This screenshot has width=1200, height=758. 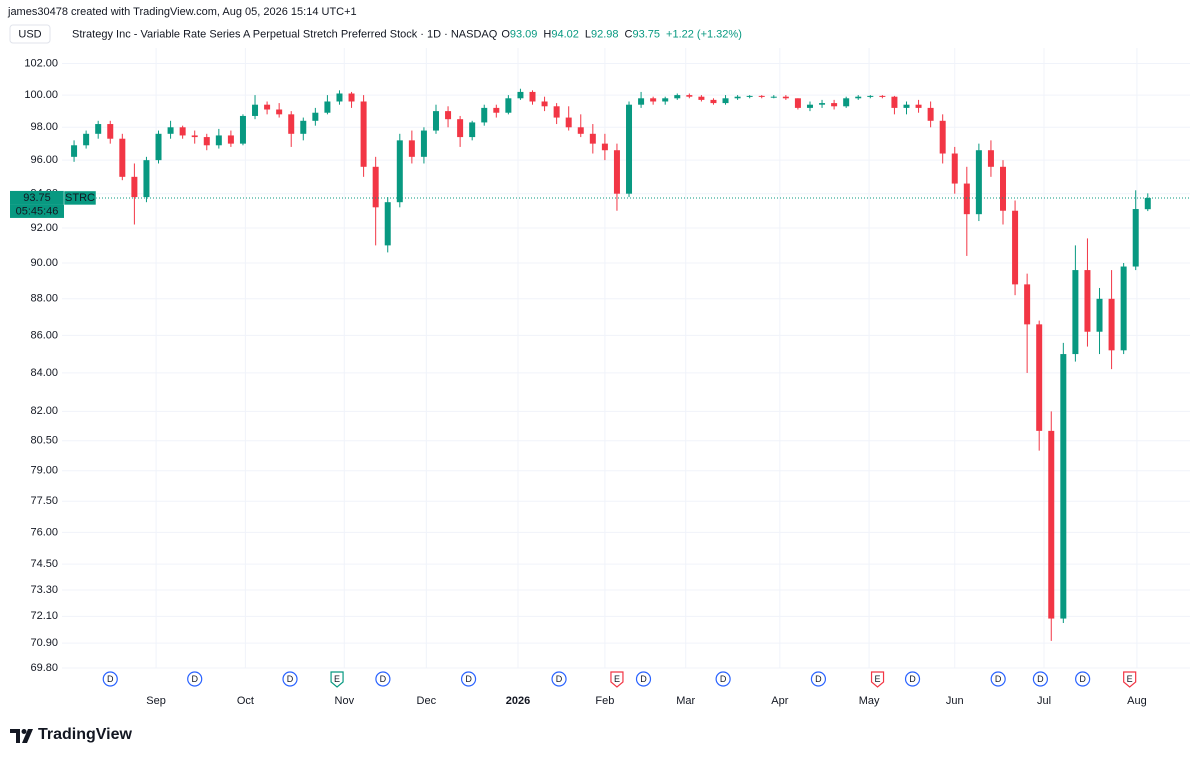 What do you see at coordinates (345, 701) in the screenshot?
I see `x-tick-label: Nov` at bounding box center [345, 701].